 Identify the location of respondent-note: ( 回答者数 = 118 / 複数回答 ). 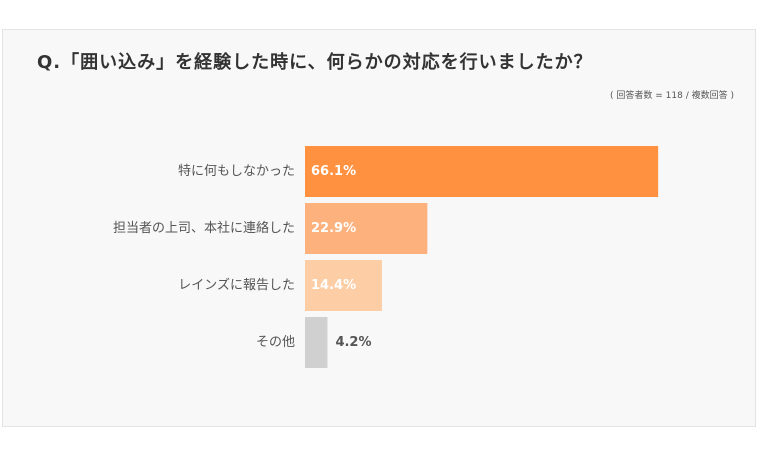
(672, 96).